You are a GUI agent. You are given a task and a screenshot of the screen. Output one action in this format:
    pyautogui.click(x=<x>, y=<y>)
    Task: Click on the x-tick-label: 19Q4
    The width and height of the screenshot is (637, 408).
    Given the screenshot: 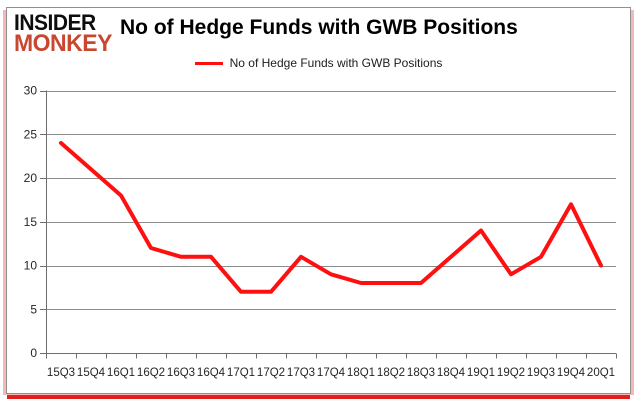 What is the action you would take?
    pyautogui.click(x=571, y=373)
    